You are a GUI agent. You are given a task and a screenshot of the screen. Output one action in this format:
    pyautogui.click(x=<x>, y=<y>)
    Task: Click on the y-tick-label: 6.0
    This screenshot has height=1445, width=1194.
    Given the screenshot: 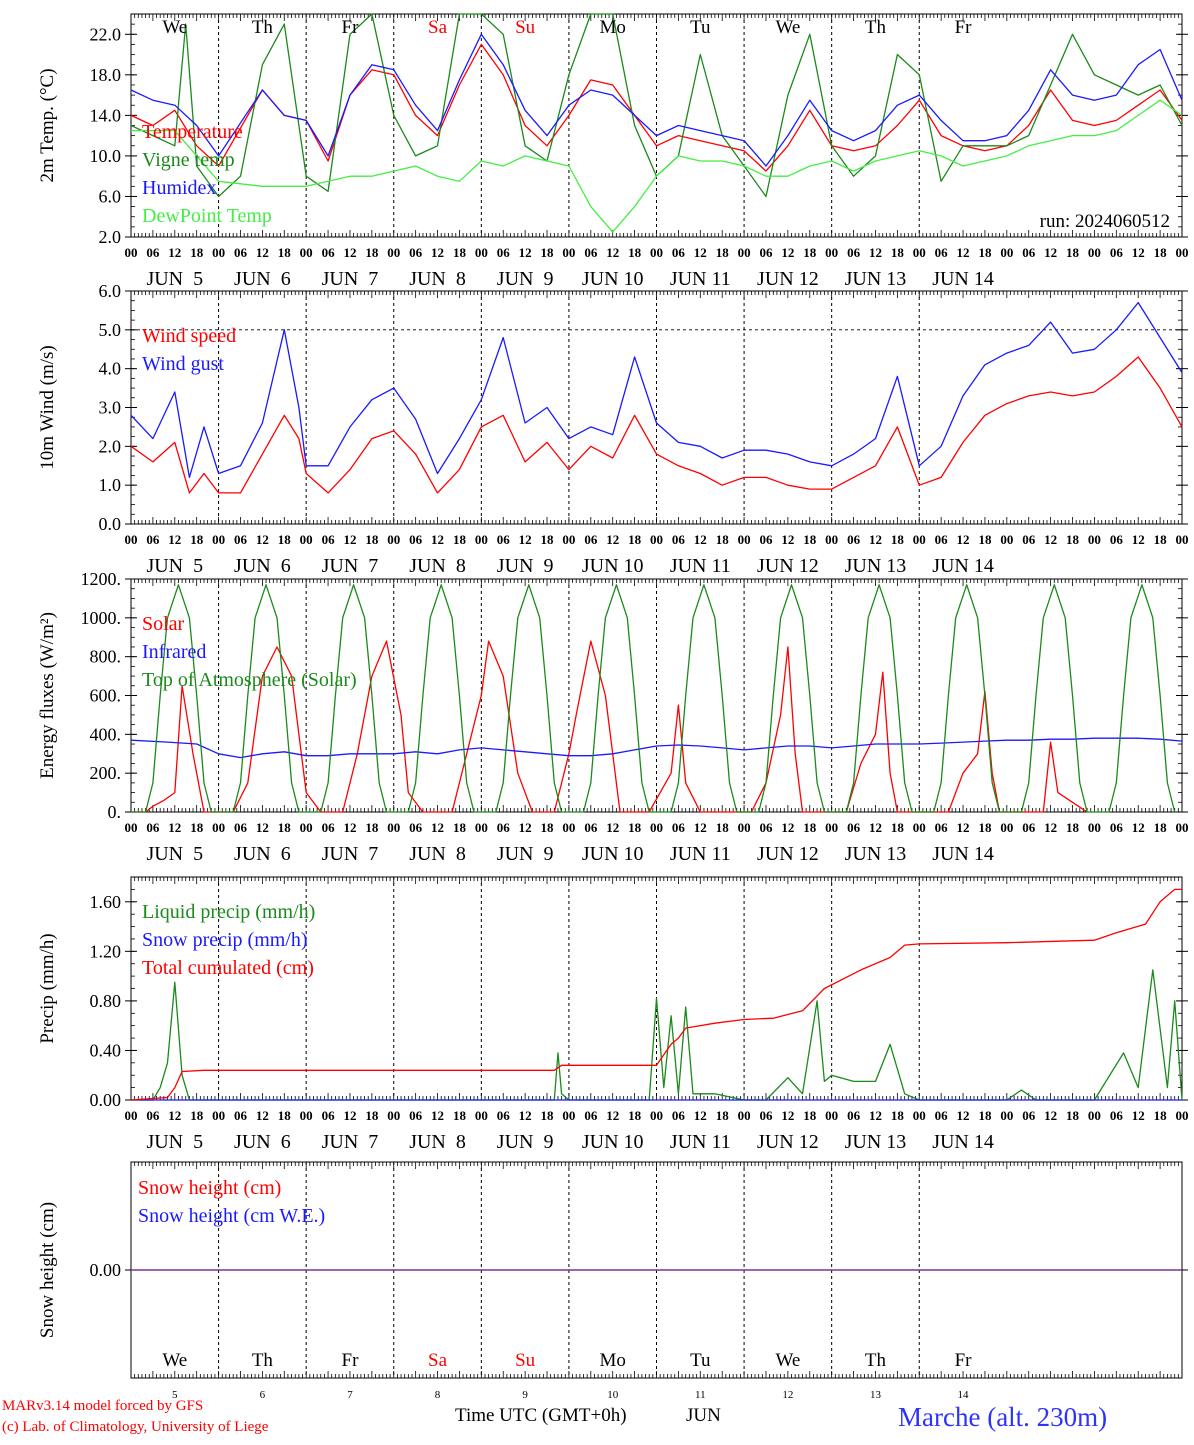 What is the action you would take?
    pyautogui.click(x=110, y=291)
    